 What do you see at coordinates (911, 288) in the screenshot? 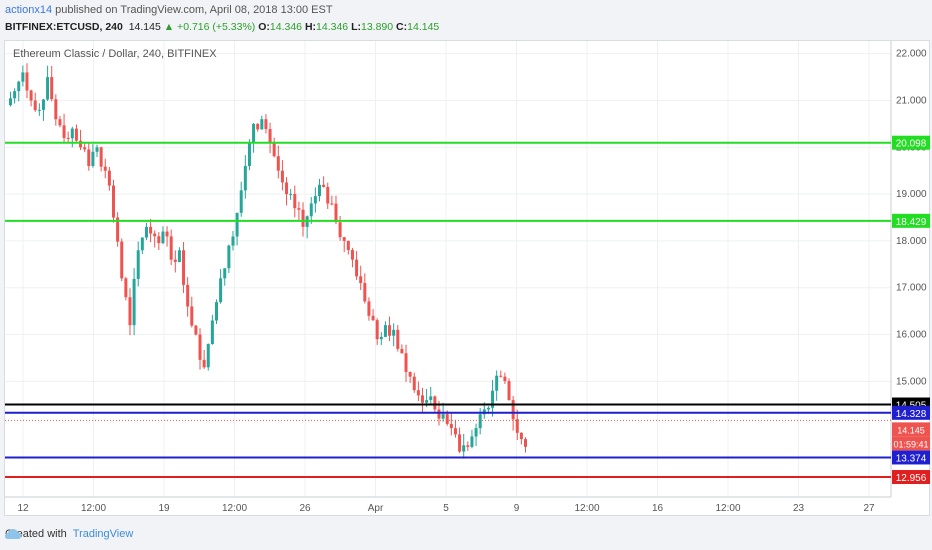
I see `y-tick-label: 17.000` at bounding box center [911, 288].